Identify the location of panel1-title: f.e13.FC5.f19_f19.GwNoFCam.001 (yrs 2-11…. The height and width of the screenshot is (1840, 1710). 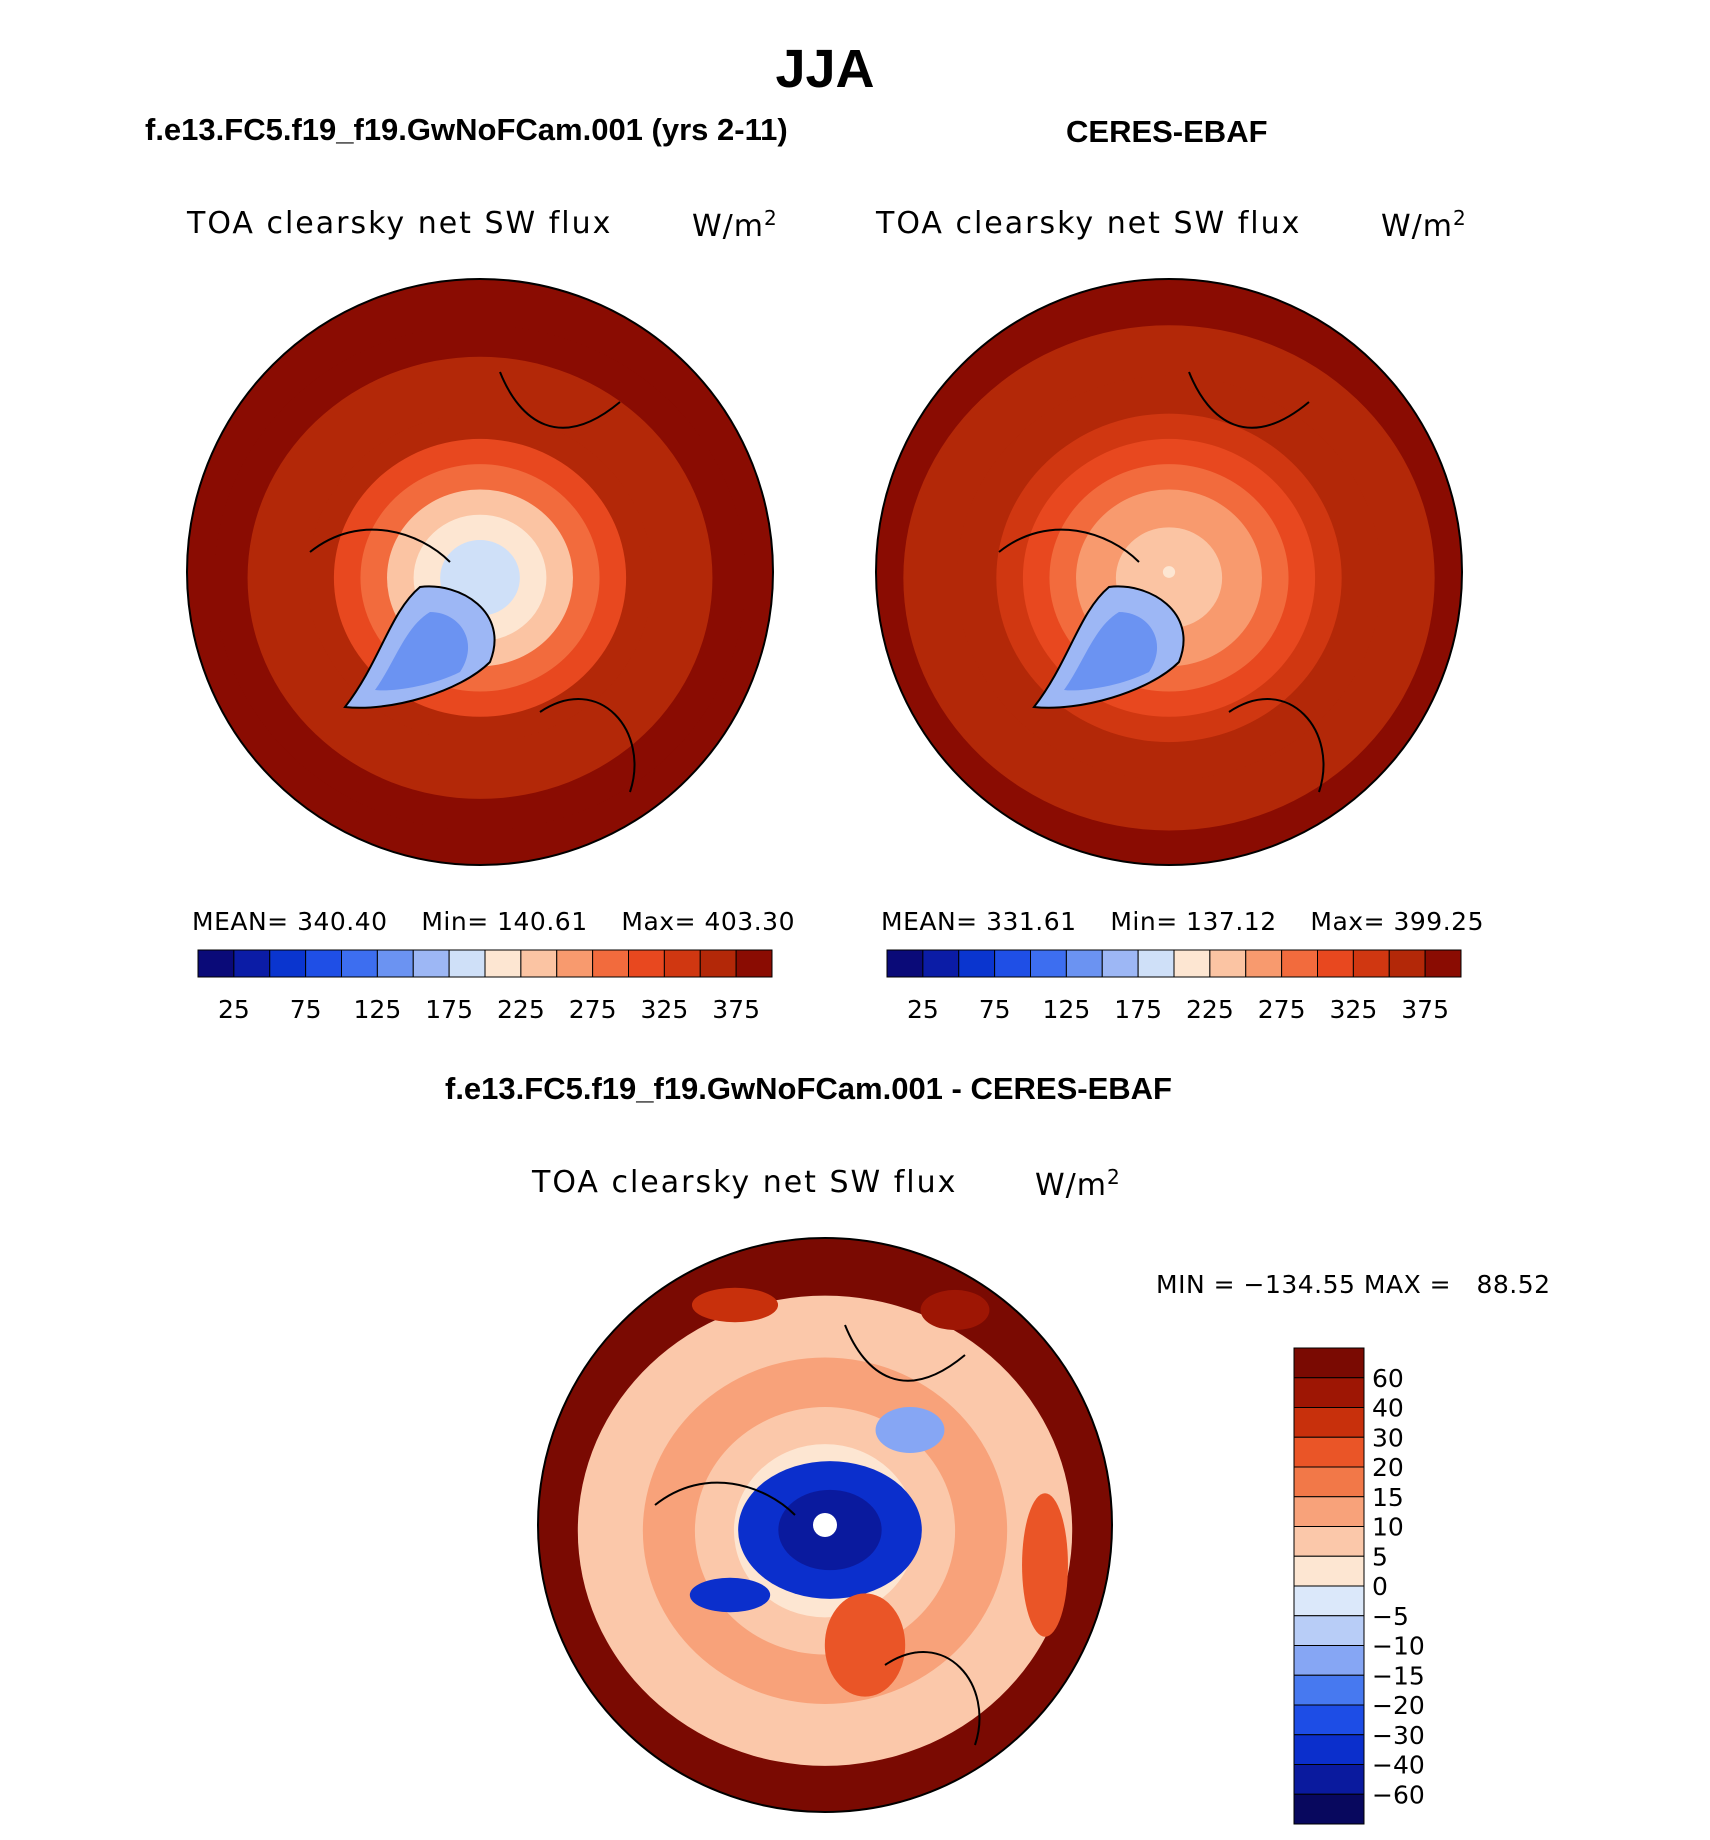
(466, 129).